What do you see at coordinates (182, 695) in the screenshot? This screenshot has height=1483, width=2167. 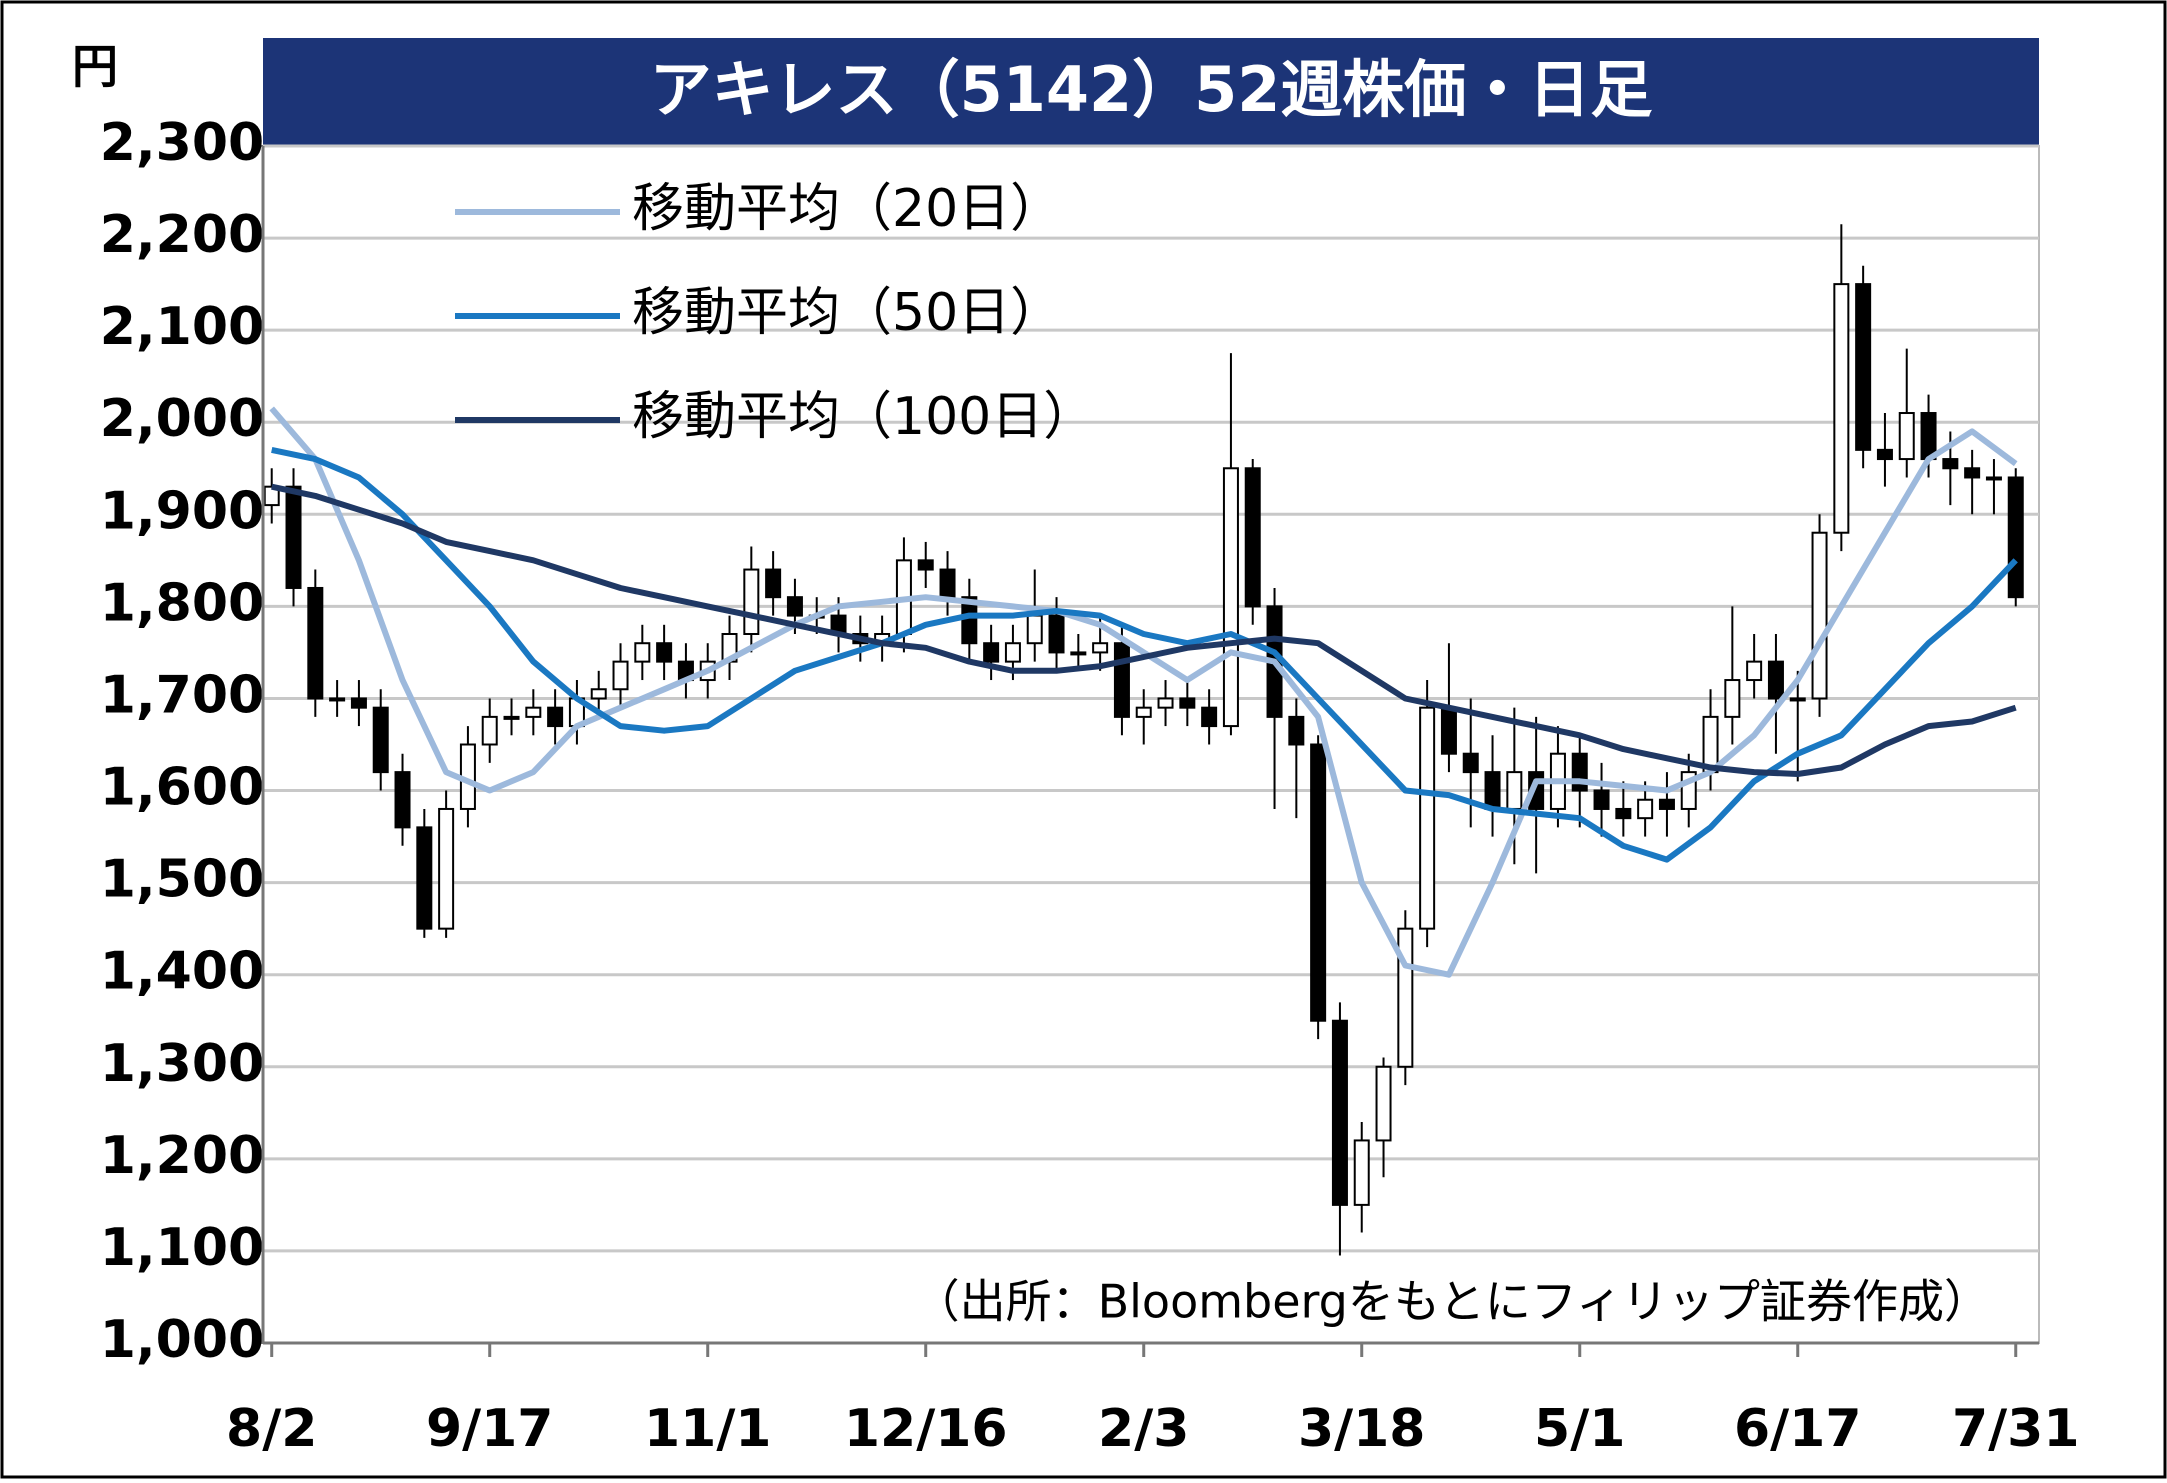 I see `y-tick-label: 1,700` at bounding box center [182, 695].